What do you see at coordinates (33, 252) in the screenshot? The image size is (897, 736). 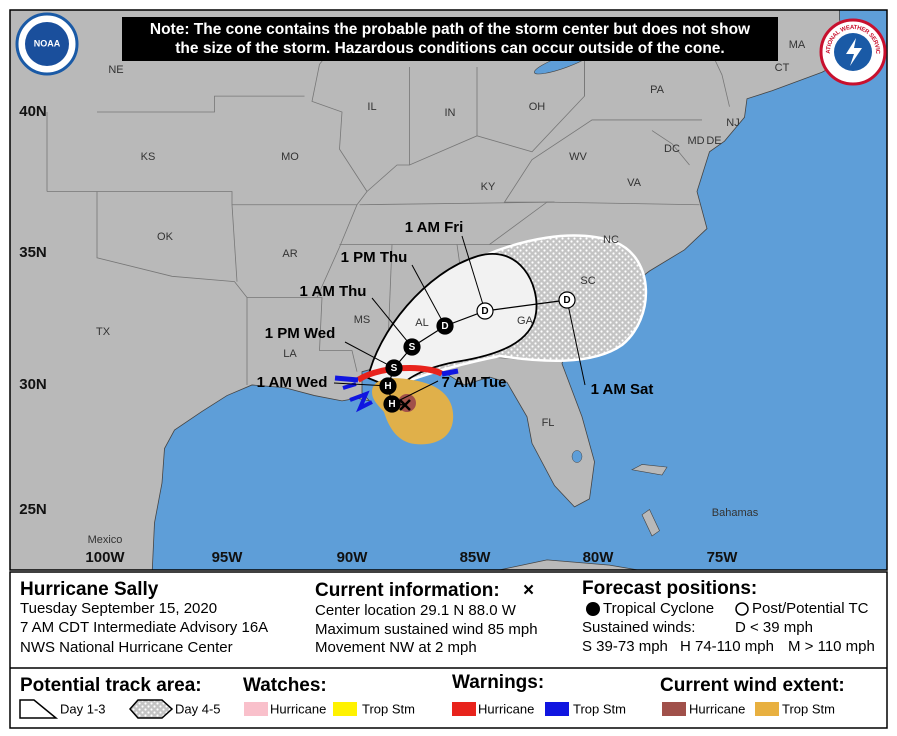 I see `latitude-label: 35N` at bounding box center [33, 252].